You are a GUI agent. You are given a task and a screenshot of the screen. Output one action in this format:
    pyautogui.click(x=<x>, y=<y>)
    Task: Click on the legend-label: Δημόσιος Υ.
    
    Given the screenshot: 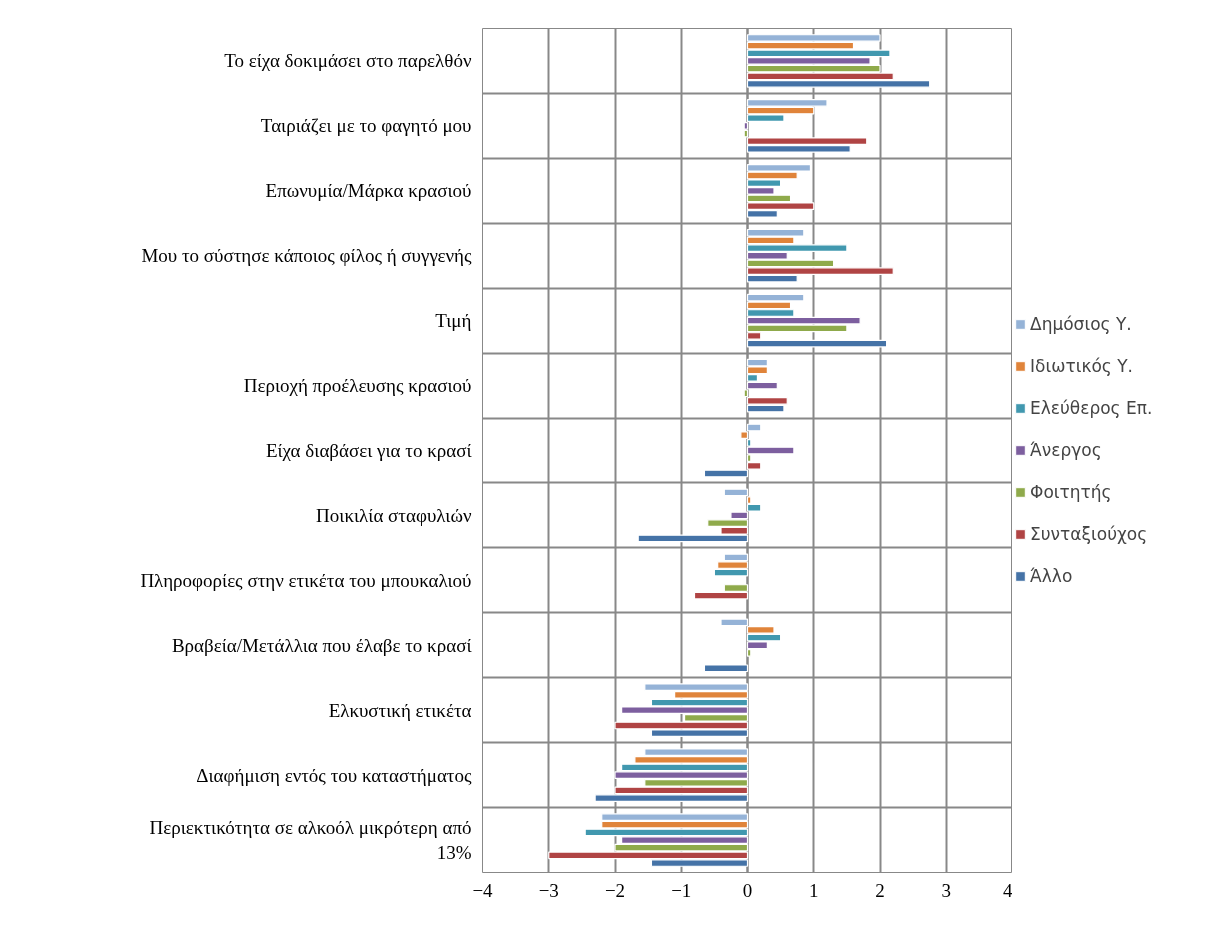 What is the action you would take?
    pyautogui.click(x=1081, y=324)
    